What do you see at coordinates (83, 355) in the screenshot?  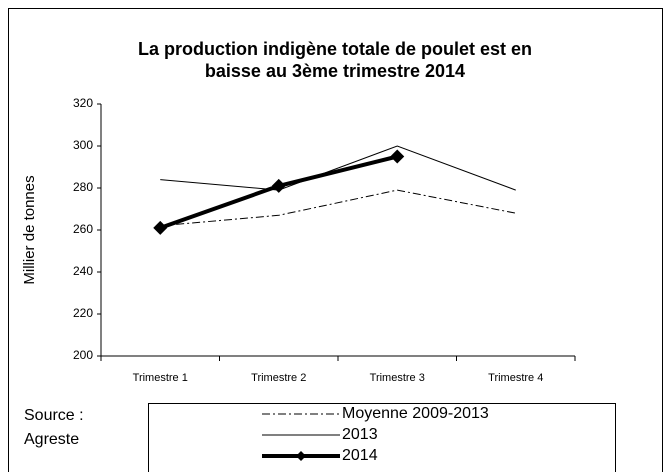 I see `y-tick-label: 200` at bounding box center [83, 355].